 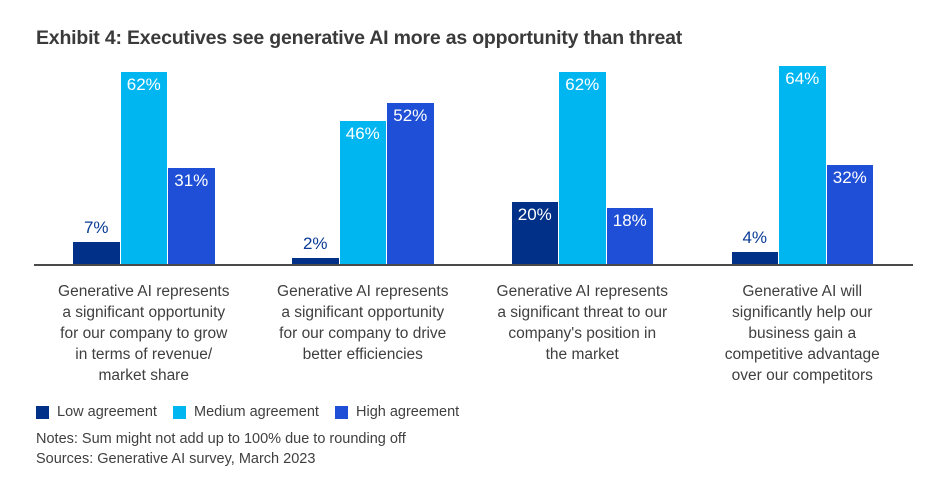 What do you see at coordinates (473, 265) in the screenshot?
I see `x-axis-line` at bounding box center [473, 265].